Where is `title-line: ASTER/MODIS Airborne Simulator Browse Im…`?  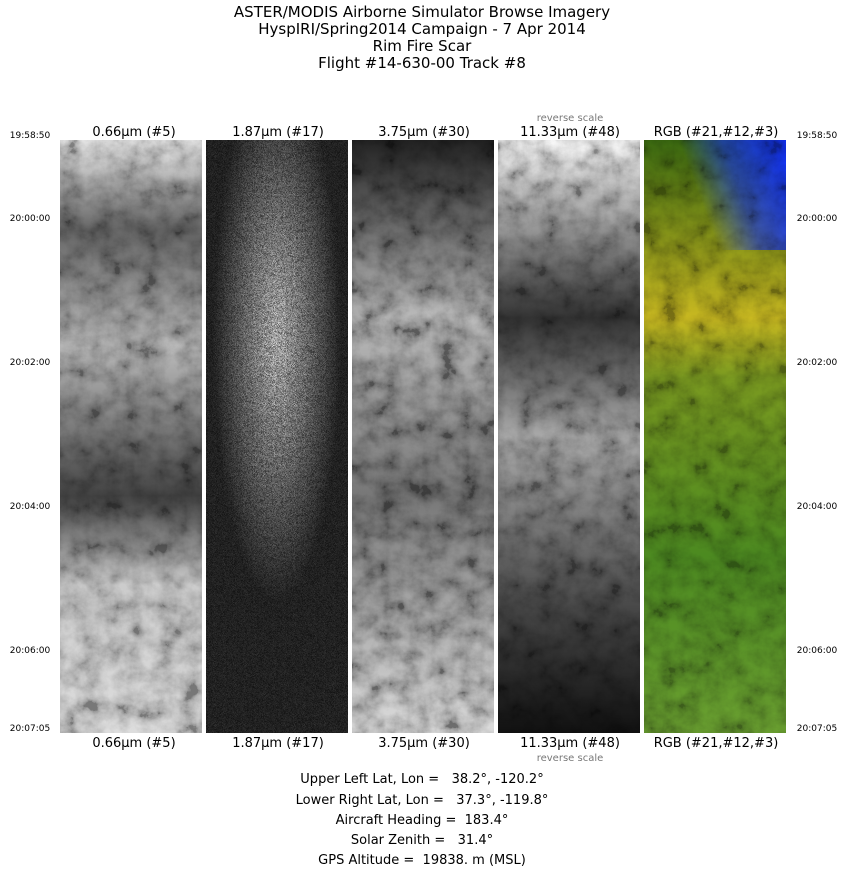
title-line: ASTER/MODIS Airborne Simulator Browse Im… is located at coordinates (422, 12).